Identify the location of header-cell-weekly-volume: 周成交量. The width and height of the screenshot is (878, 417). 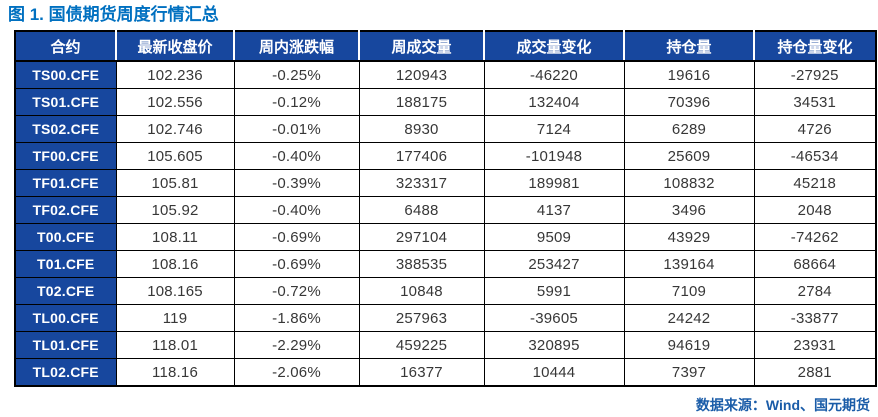
(421, 46).